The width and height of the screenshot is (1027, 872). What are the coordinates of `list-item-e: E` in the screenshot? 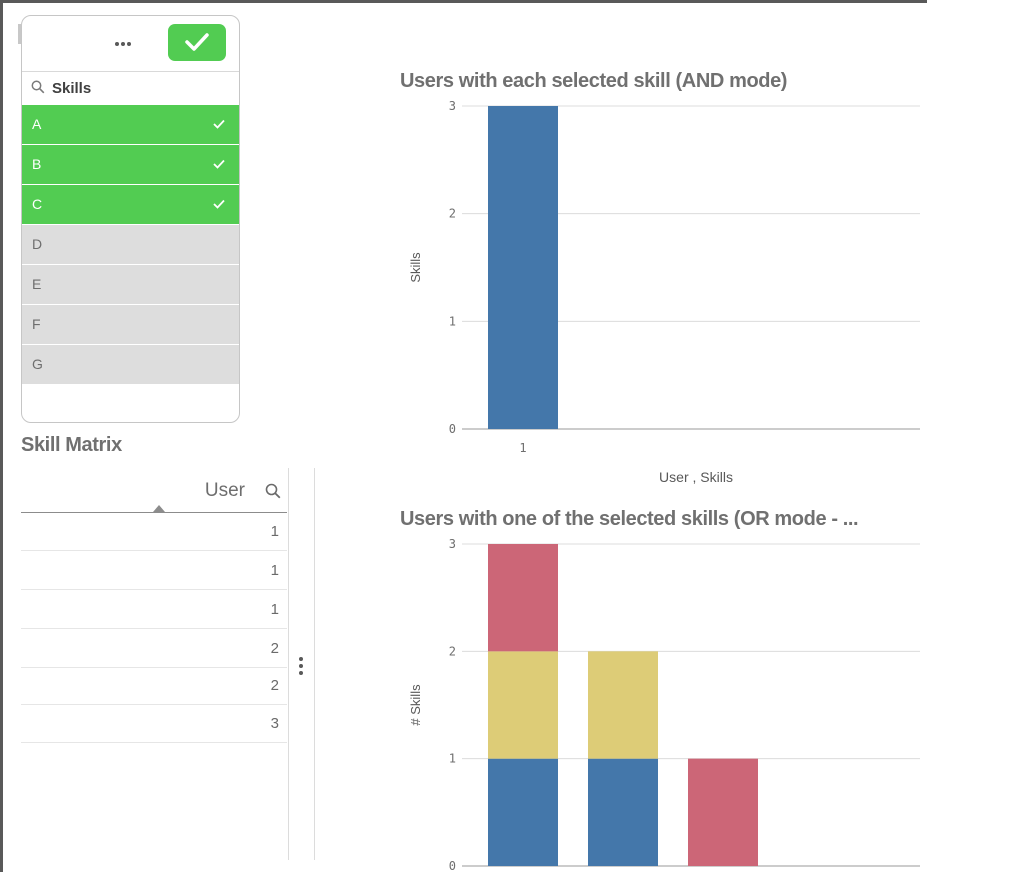 It's located at (130, 284).